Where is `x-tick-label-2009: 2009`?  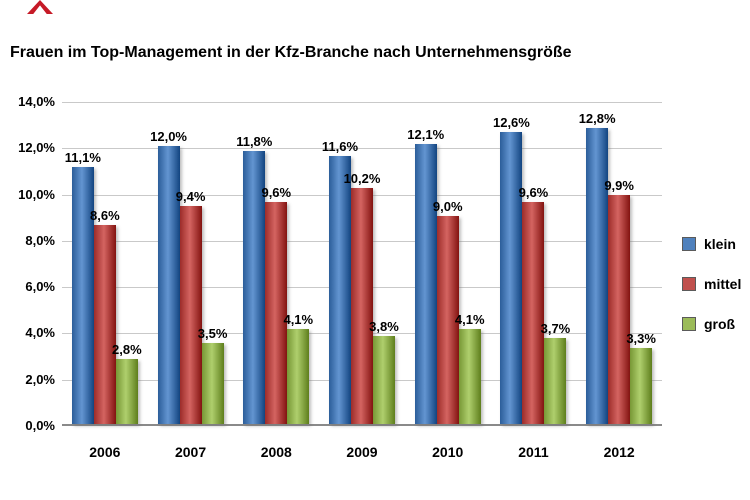
x-tick-label-2009: 2009 is located at coordinates (362, 452).